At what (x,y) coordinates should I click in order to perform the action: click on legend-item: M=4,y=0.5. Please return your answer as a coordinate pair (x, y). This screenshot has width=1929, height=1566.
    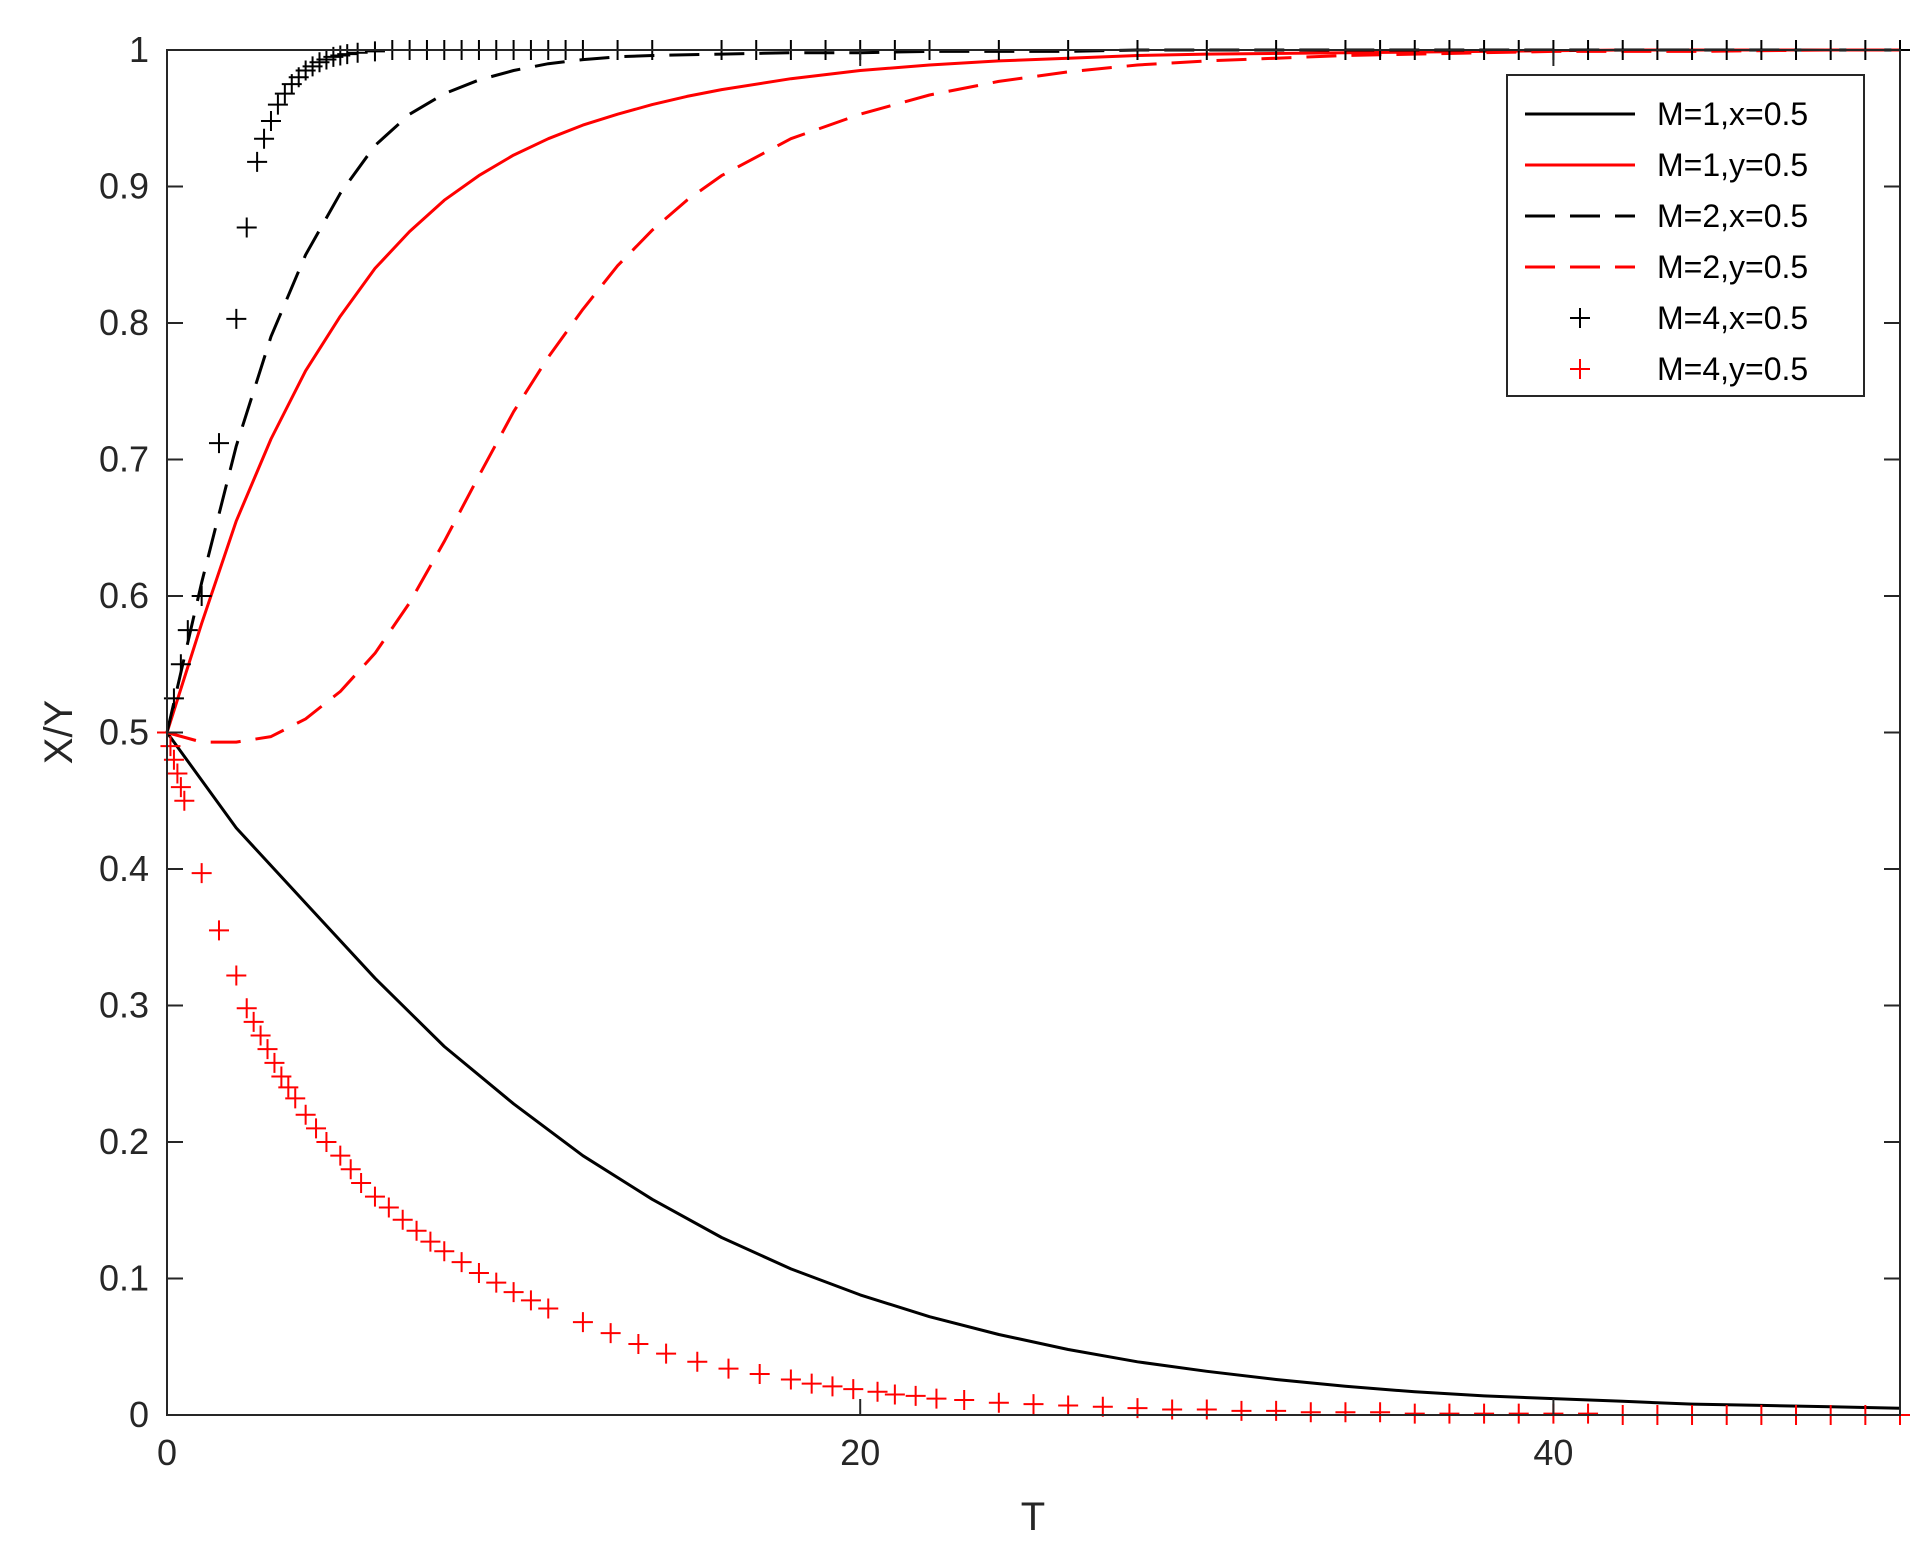
    Looking at the image, I should click on (1689, 369).